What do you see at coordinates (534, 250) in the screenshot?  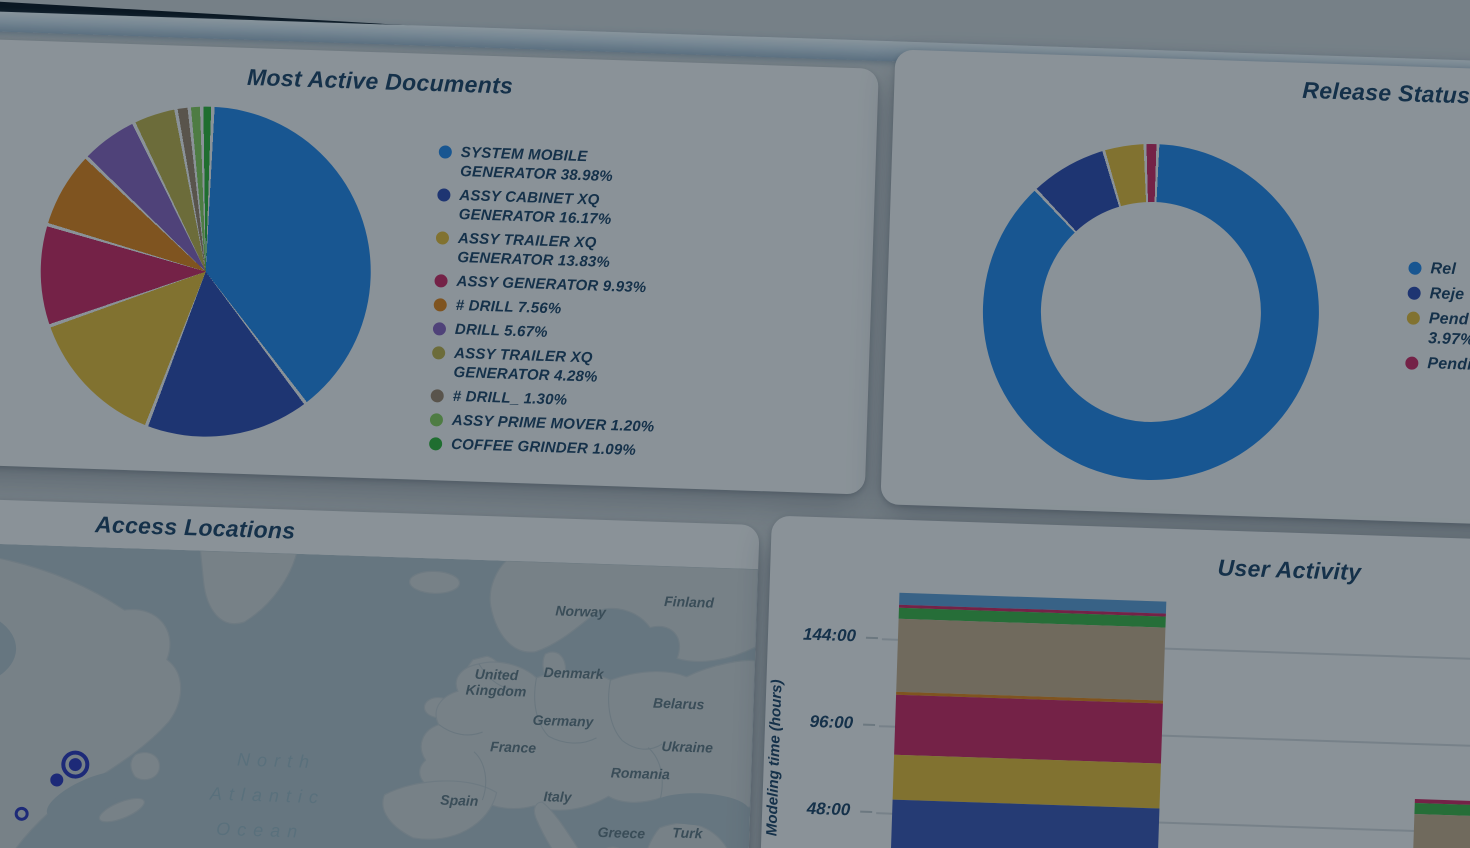 I see `legend-label: ASSY TRAILER XQ GENERATOR 13.83%` at bounding box center [534, 250].